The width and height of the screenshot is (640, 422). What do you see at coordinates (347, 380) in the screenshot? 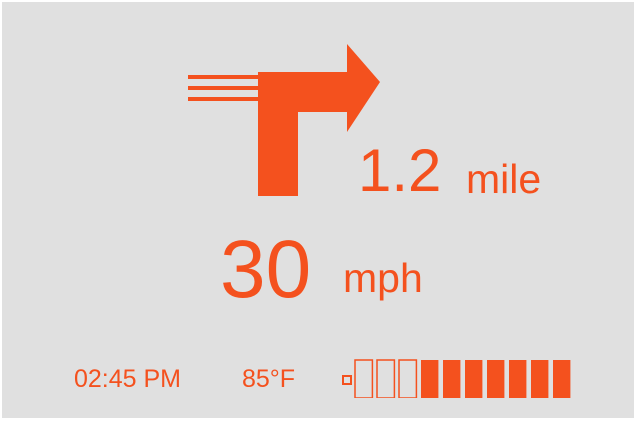
I see `battery-terminal` at bounding box center [347, 380].